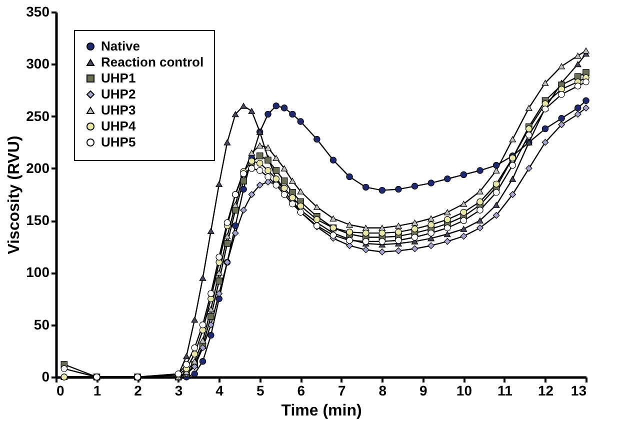 This screenshot has width=617, height=448. I want to click on x-tick-label: 13, so click(578, 390).